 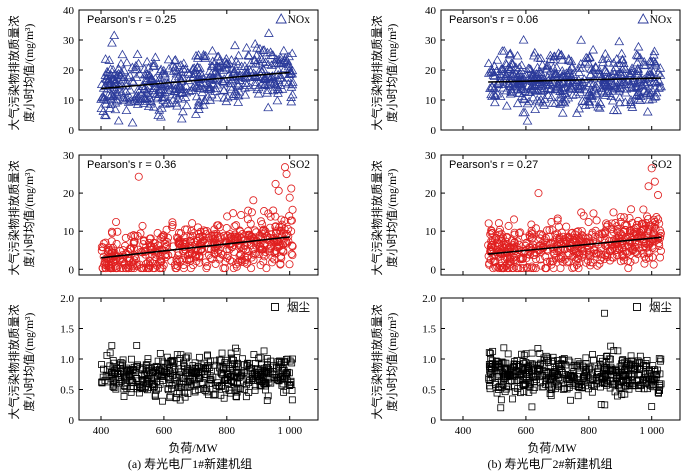 What do you see at coordinates (550, 463) in the screenshot?
I see `caption-b: (b) 寿光电厂2#新建机组` at bounding box center [550, 463].